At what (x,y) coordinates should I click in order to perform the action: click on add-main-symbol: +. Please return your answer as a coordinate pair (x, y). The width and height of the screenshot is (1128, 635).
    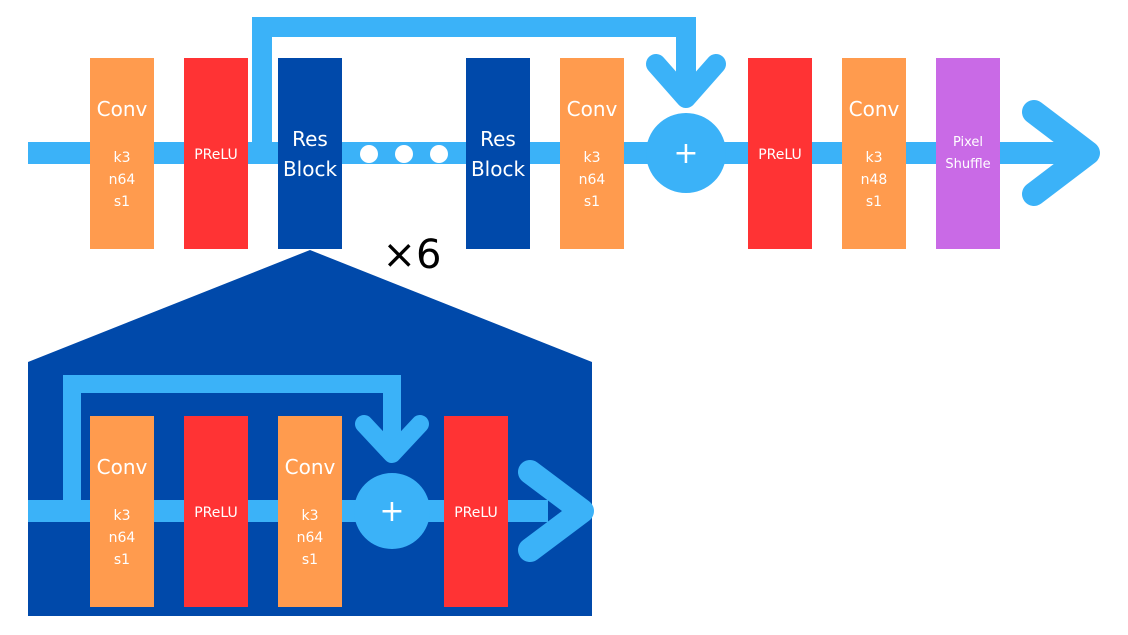
    Looking at the image, I should click on (685, 153).